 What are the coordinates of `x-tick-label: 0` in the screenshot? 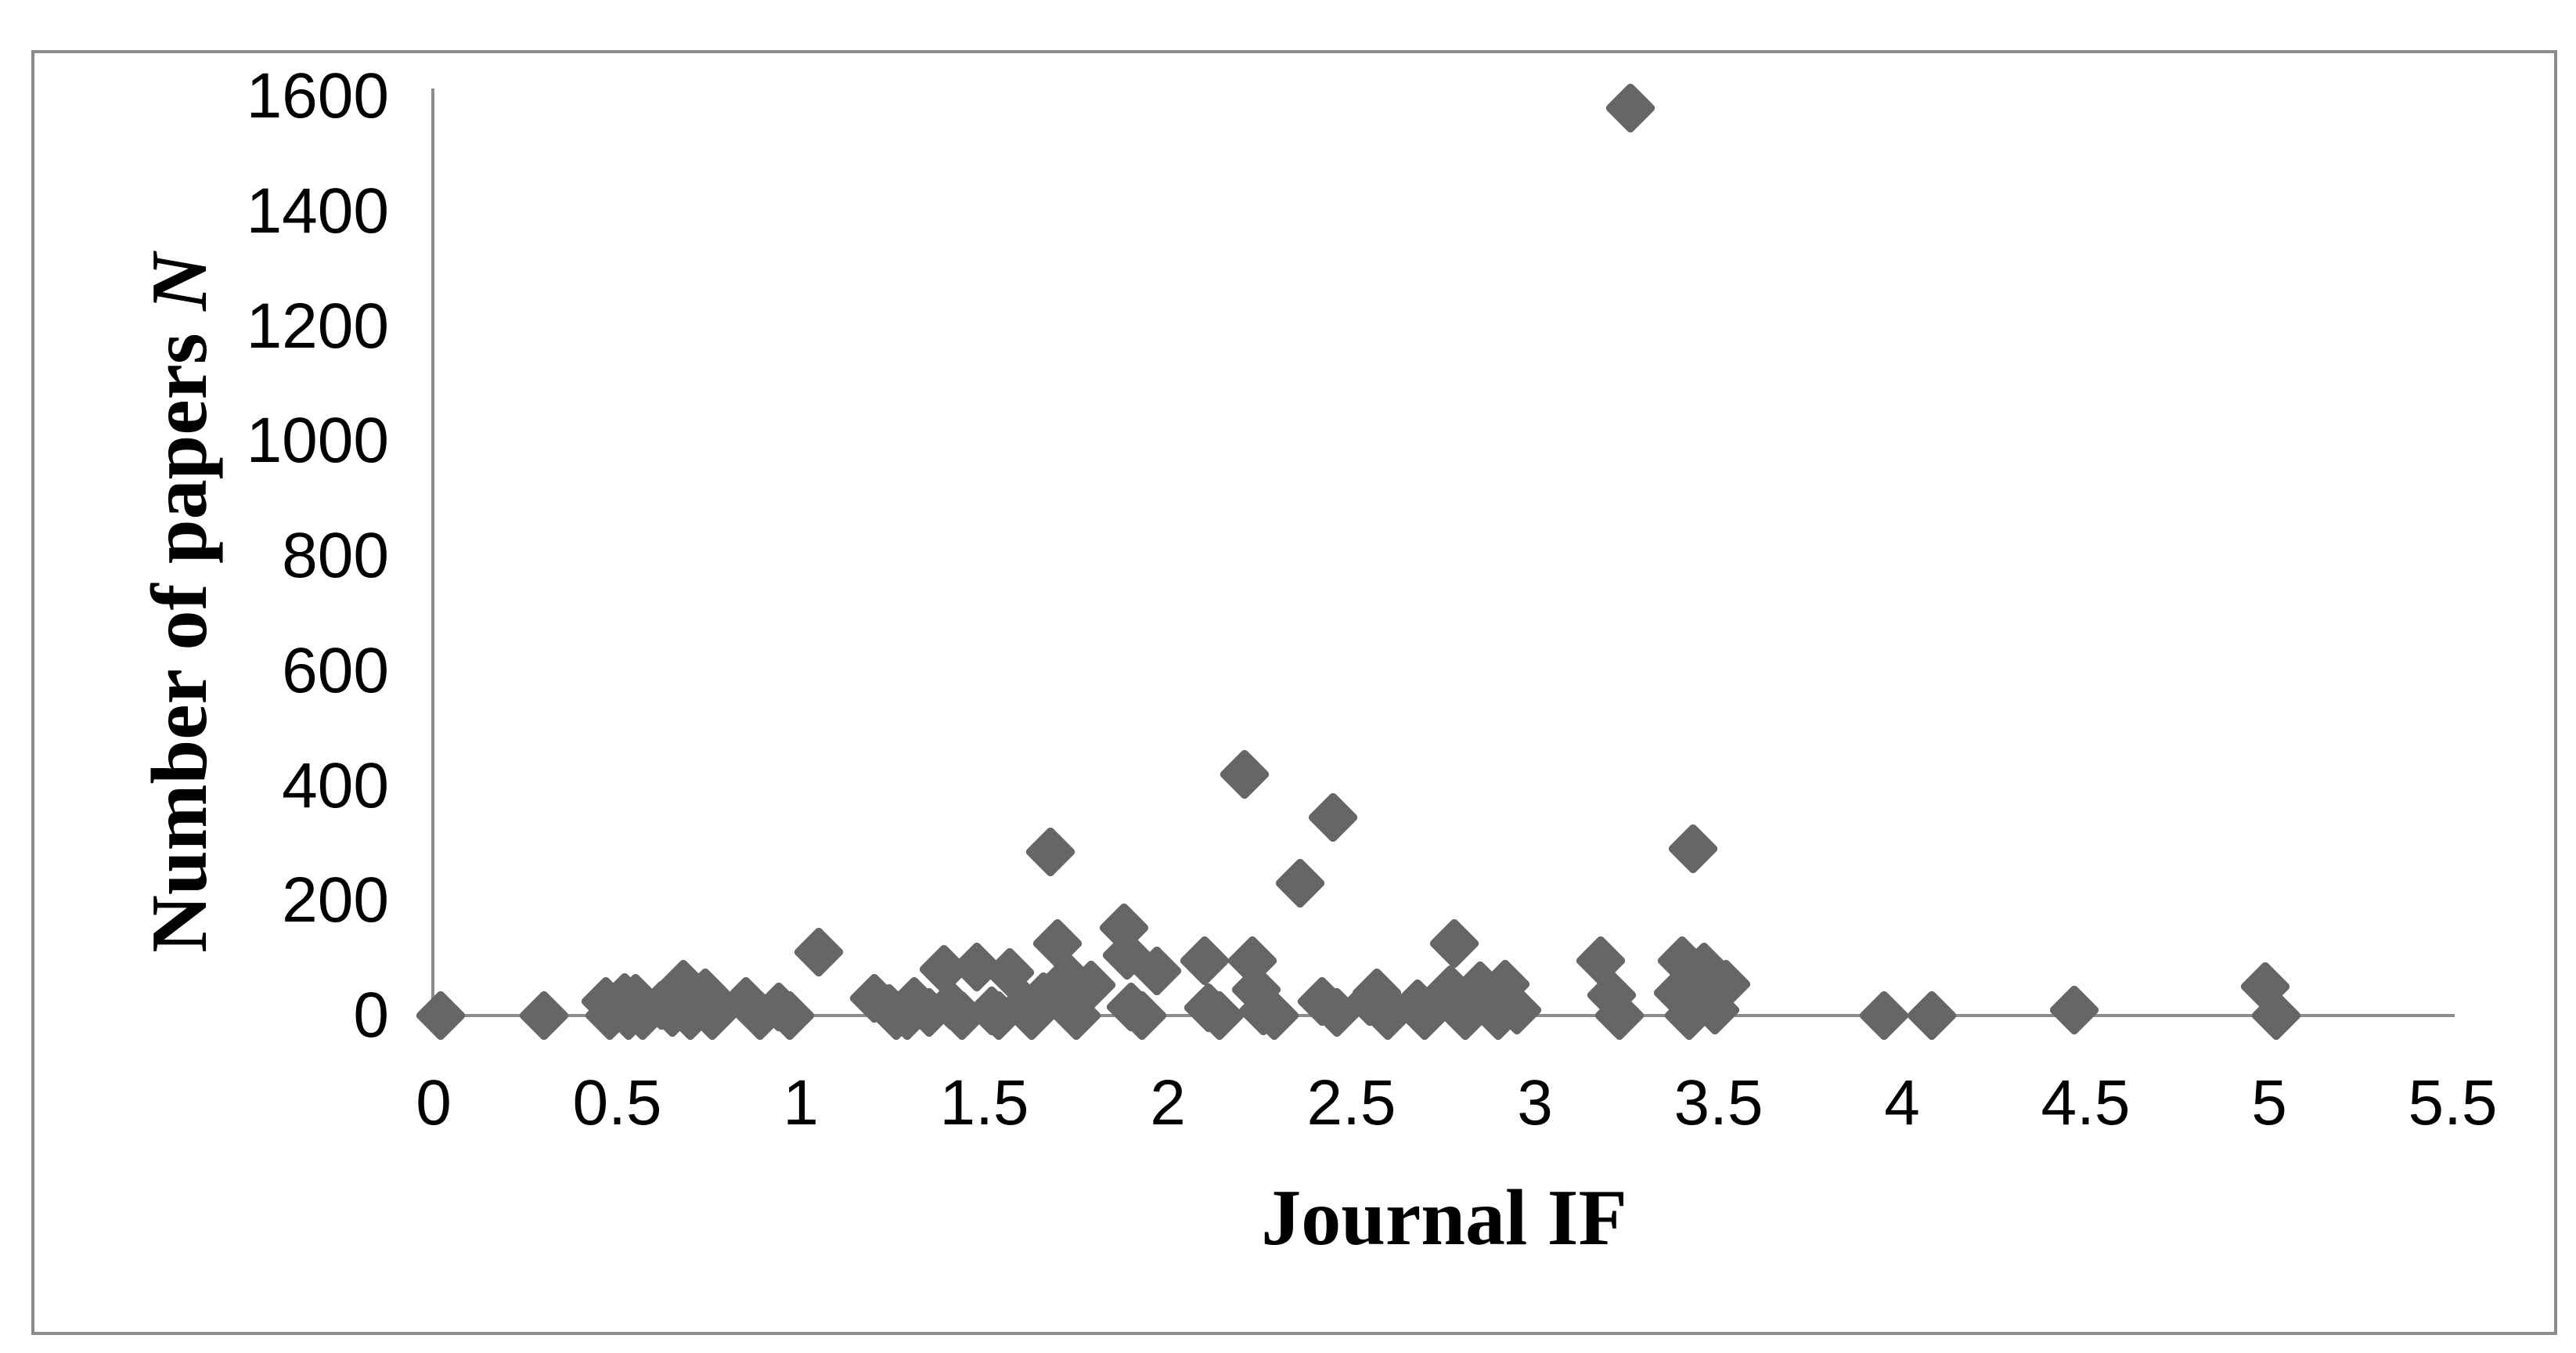 It's located at (434, 1102).